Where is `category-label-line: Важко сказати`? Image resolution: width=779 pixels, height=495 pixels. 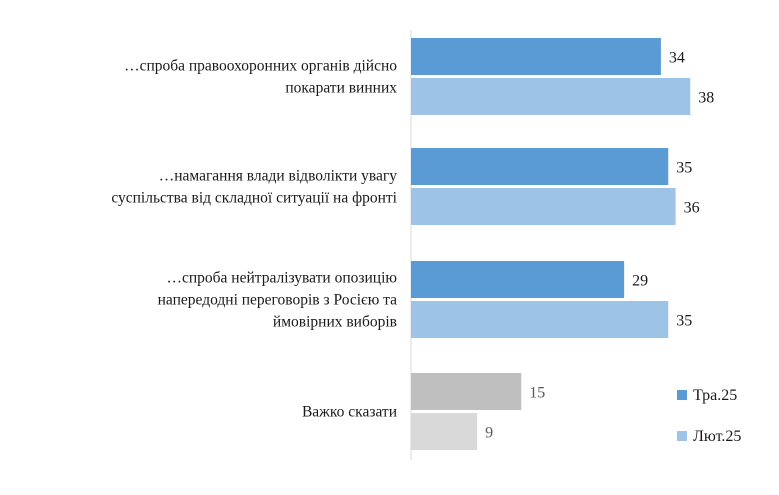 category-label-line: Важко сказати is located at coordinates (349, 412).